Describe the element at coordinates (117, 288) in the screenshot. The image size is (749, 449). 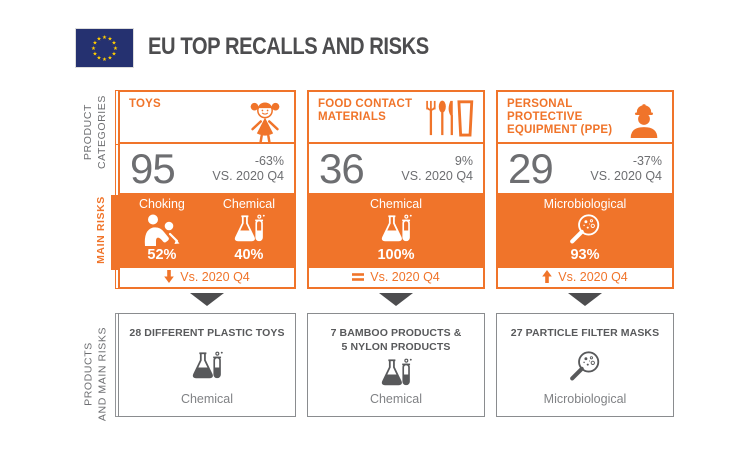
I see `bracket-bottom-tick` at that location.